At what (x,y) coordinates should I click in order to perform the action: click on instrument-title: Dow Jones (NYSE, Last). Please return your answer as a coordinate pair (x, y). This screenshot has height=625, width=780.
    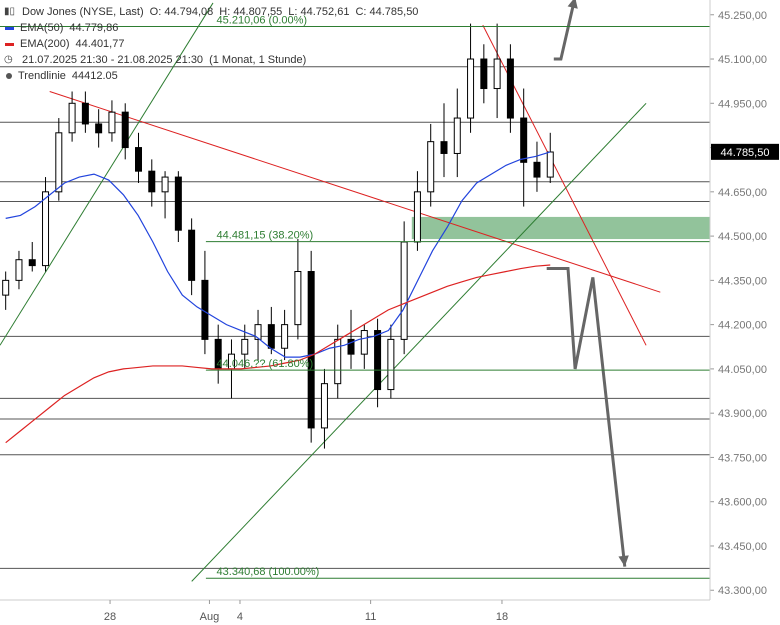
    Looking at the image, I should click on (83, 12).